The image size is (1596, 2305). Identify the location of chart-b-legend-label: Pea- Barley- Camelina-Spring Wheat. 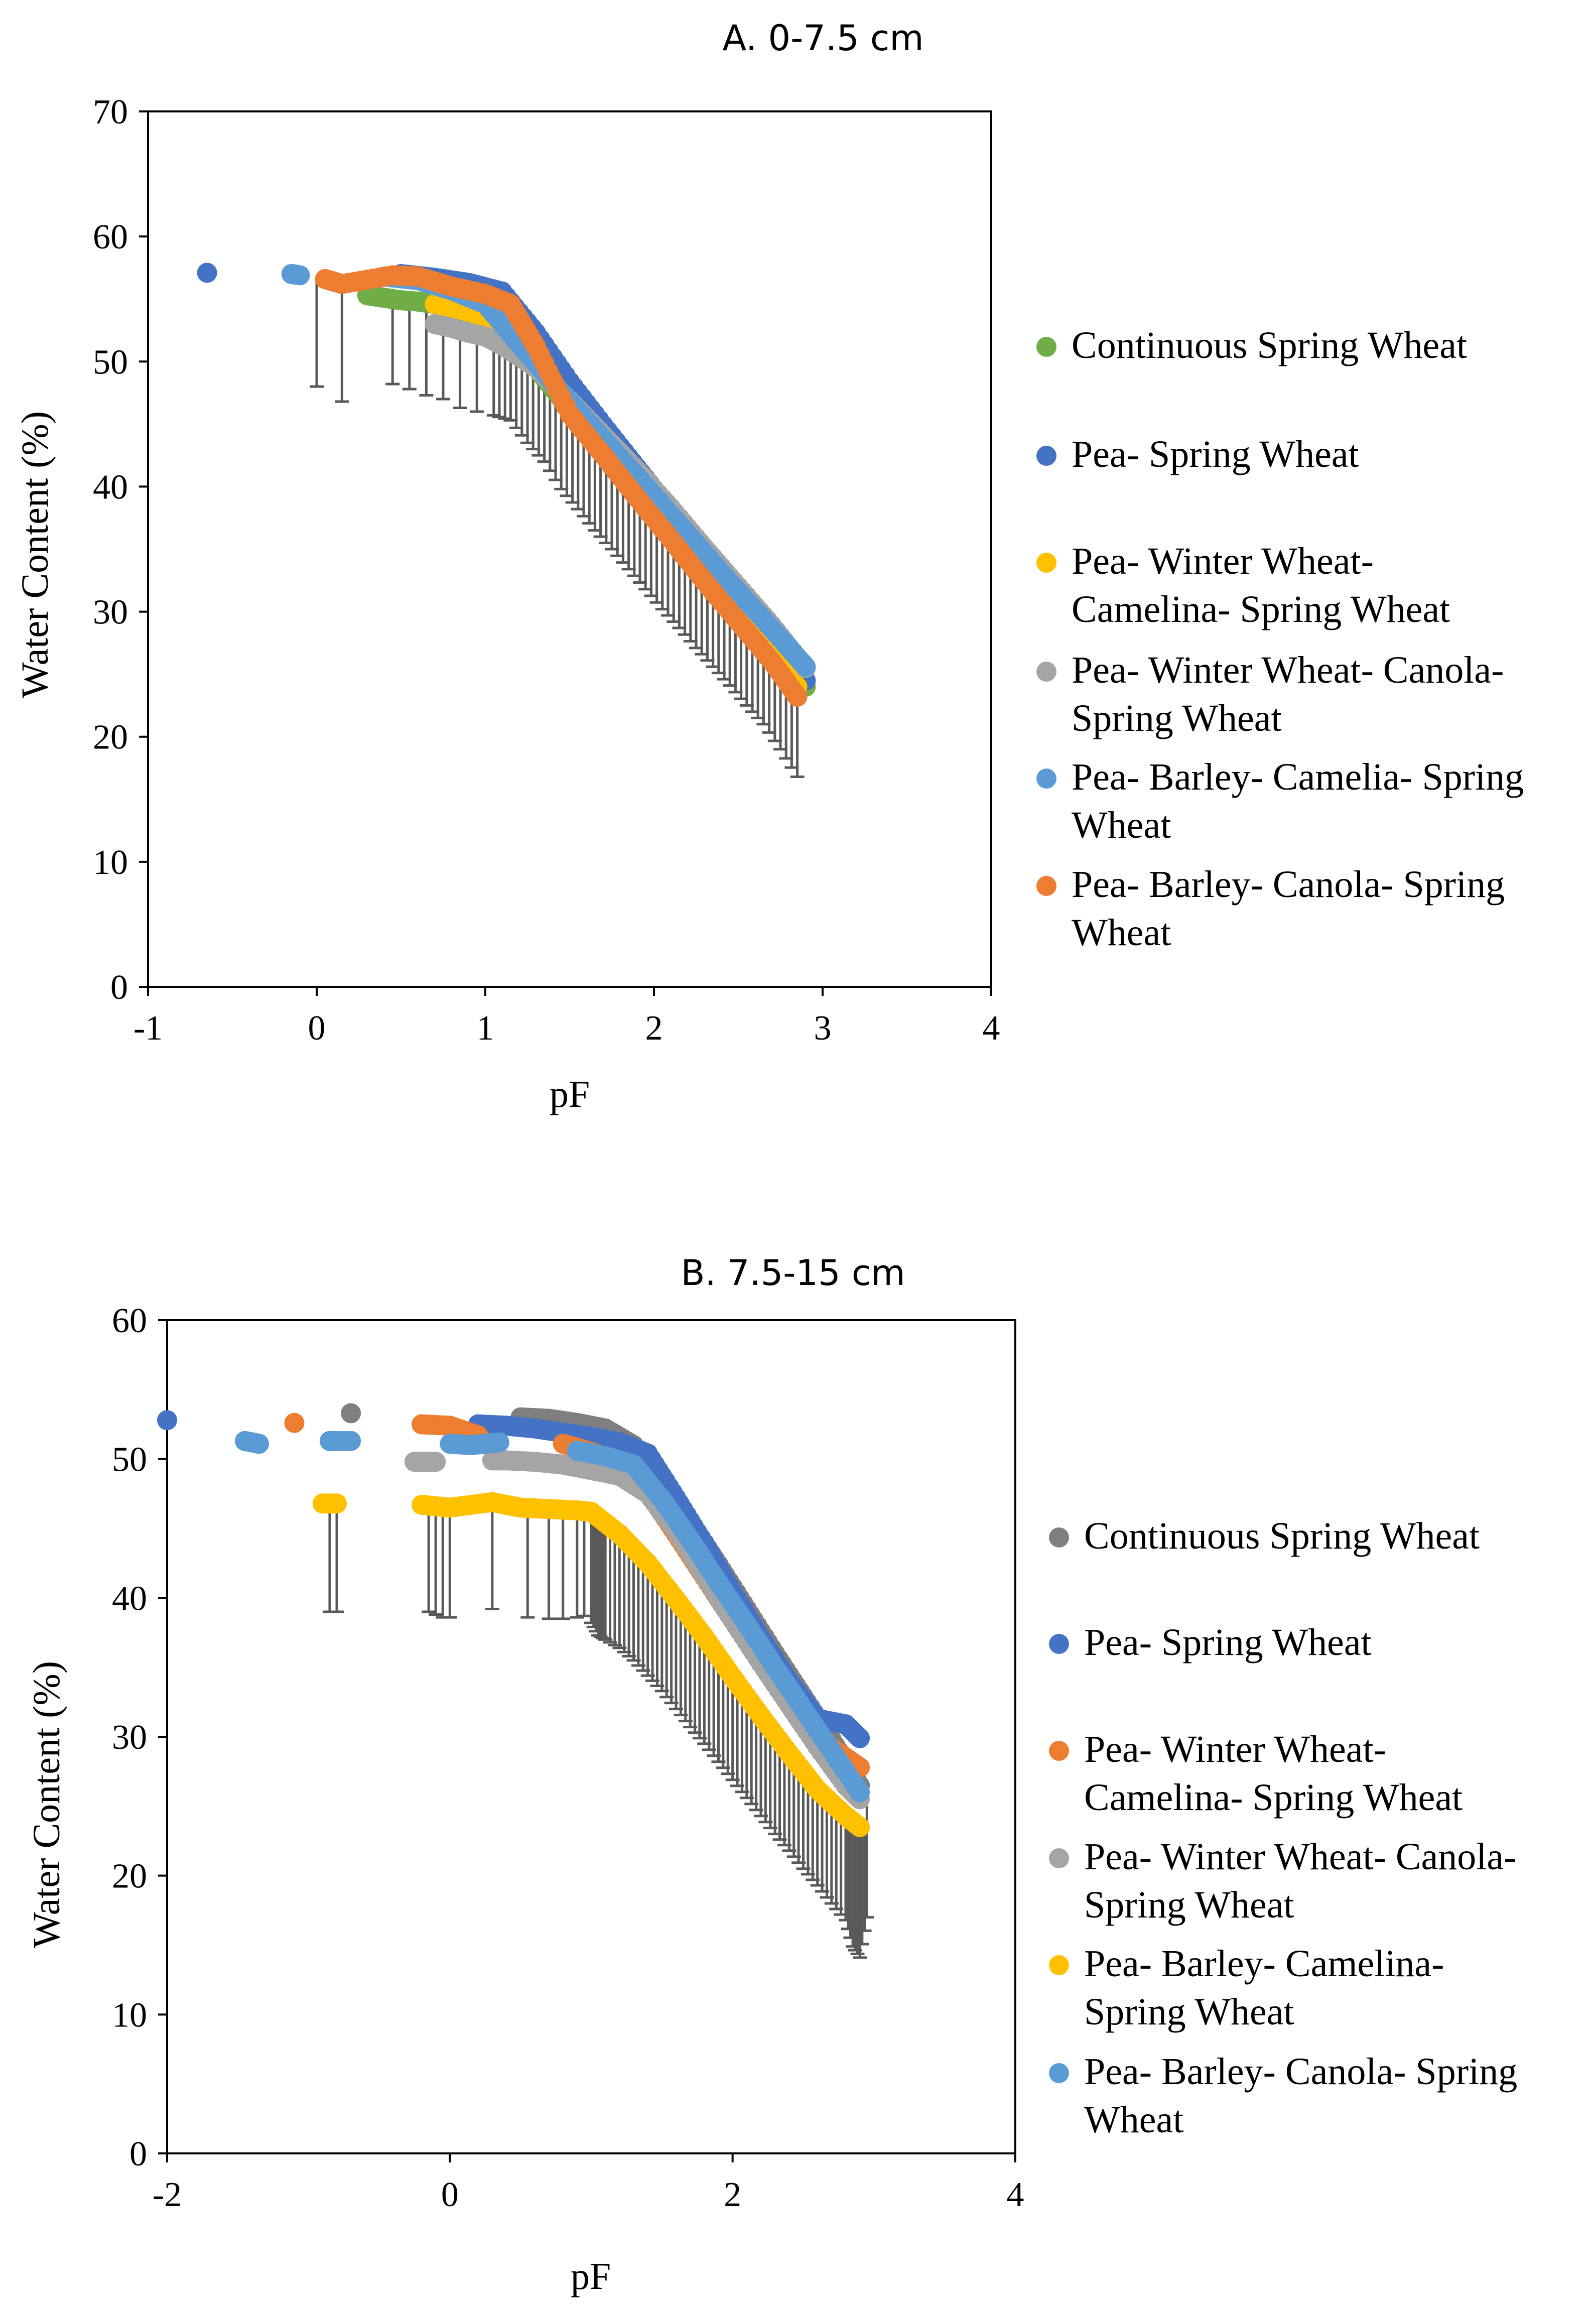
(1264, 1988).